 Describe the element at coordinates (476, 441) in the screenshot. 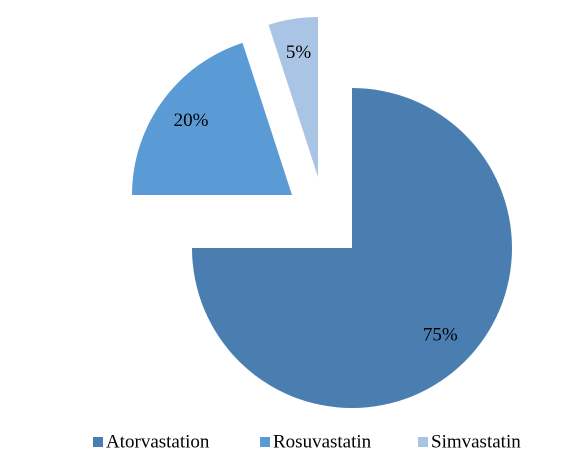

I see `legend-label: Simvastatin` at that location.